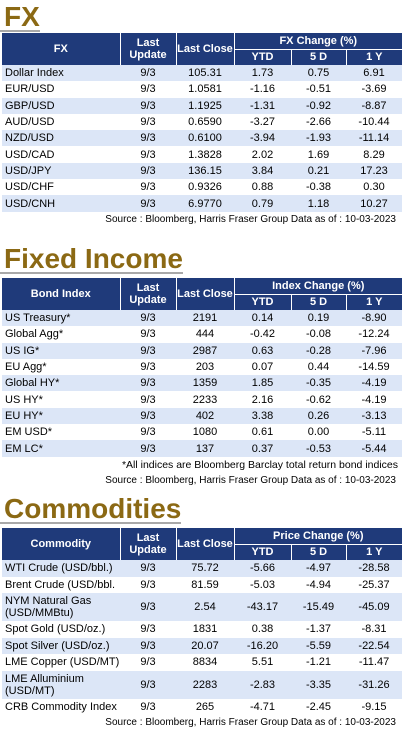 The width and height of the screenshot is (404, 731). What do you see at coordinates (205, 416) in the screenshot?
I see `row-last-close: 402` at bounding box center [205, 416].